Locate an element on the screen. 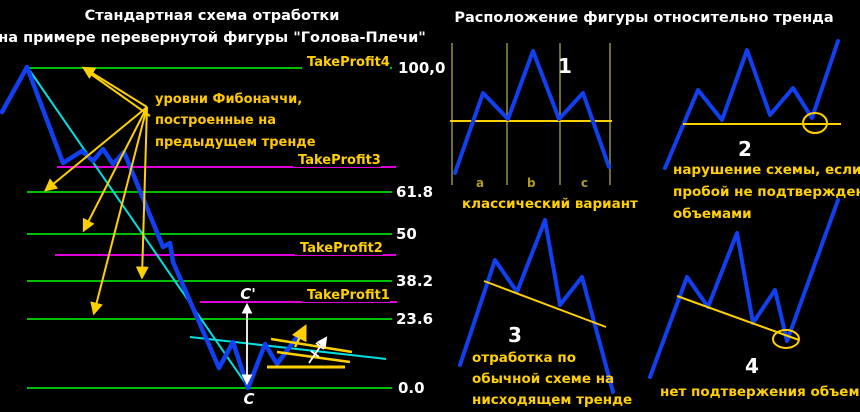 Image resolution: width=860 pixels, height=412 pixels. diagram2-break-circle is located at coordinates (815, 123).